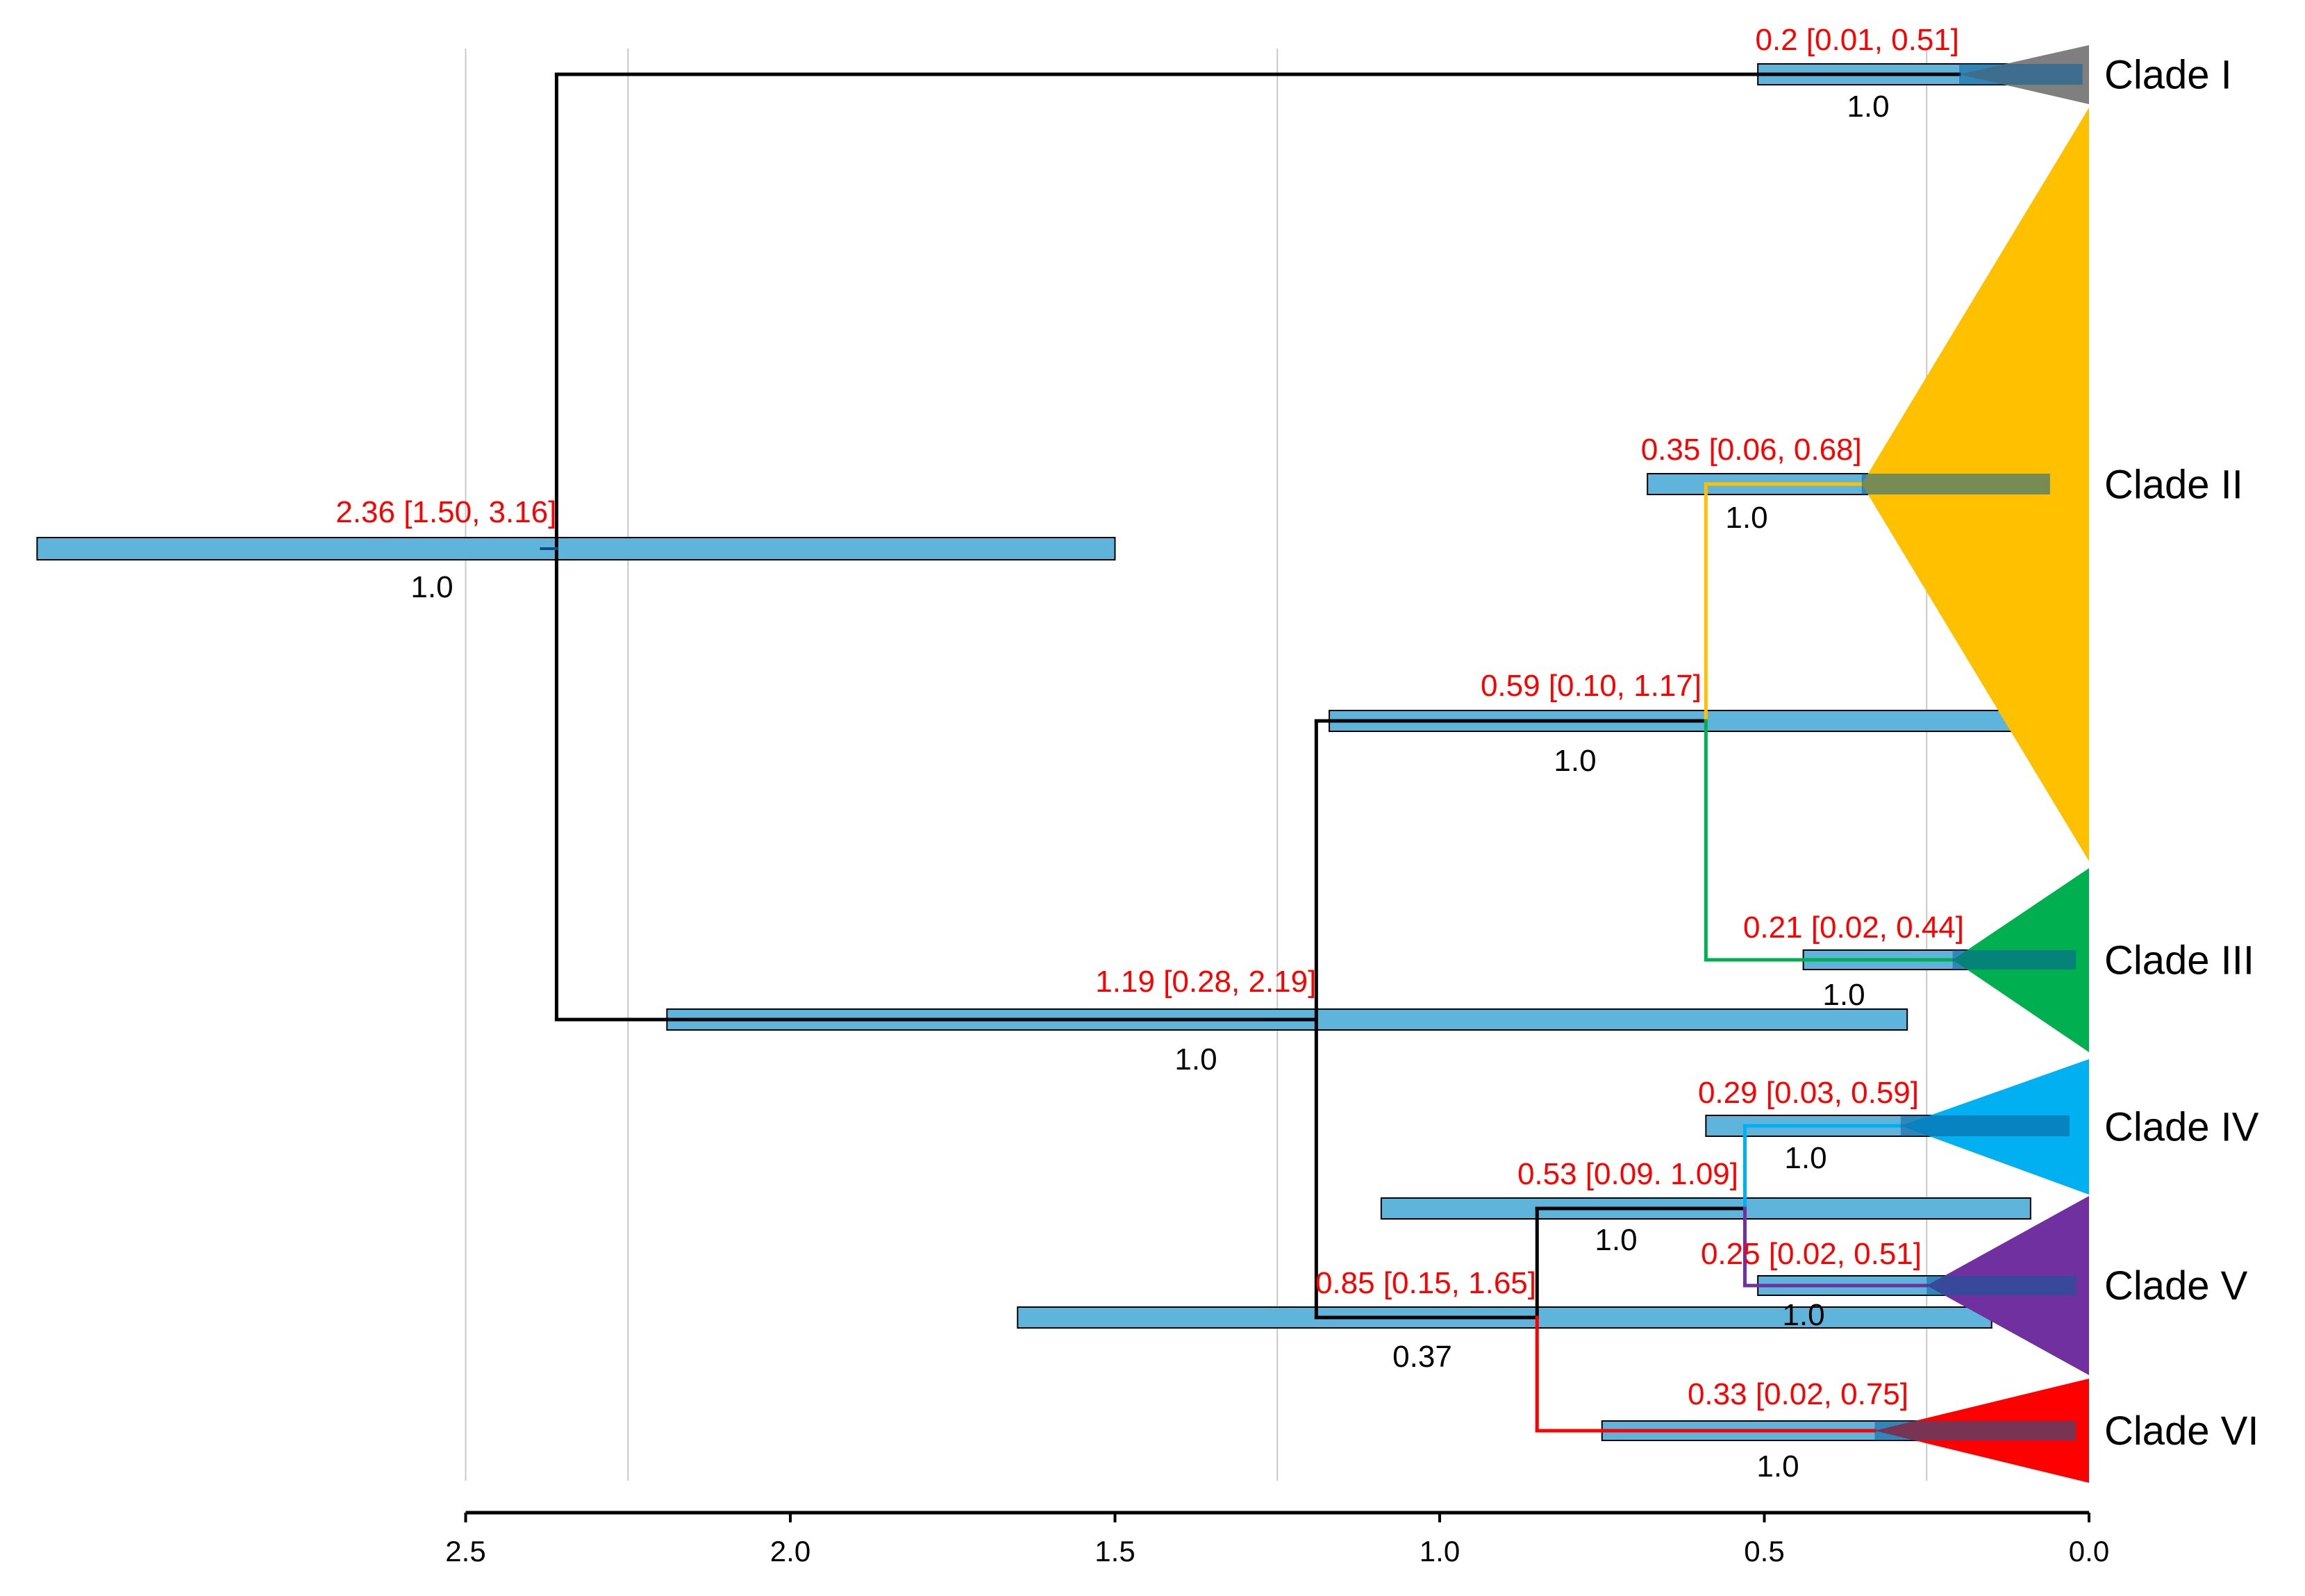  I want to click on support-value-n_059: 1.0, so click(1575, 761).